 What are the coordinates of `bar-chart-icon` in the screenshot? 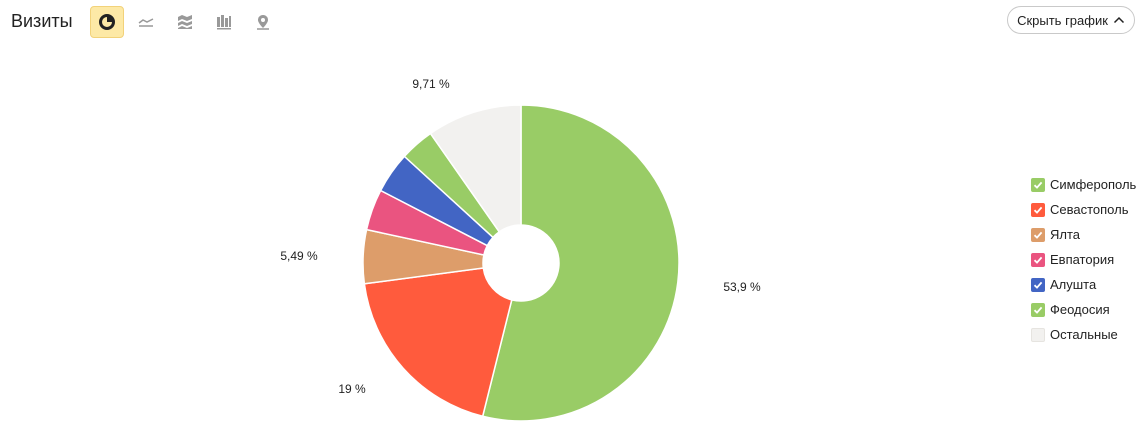 It's located at (224, 22).